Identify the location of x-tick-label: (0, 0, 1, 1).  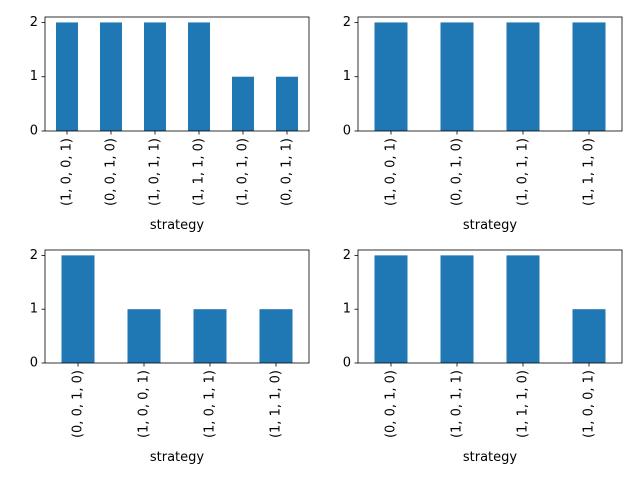
(287, 172).